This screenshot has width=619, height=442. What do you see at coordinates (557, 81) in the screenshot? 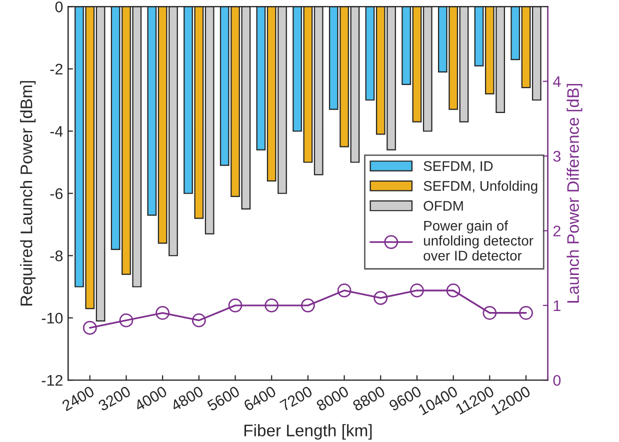
I see `y2-tick-label: 4` at bounding box center [557, 81].